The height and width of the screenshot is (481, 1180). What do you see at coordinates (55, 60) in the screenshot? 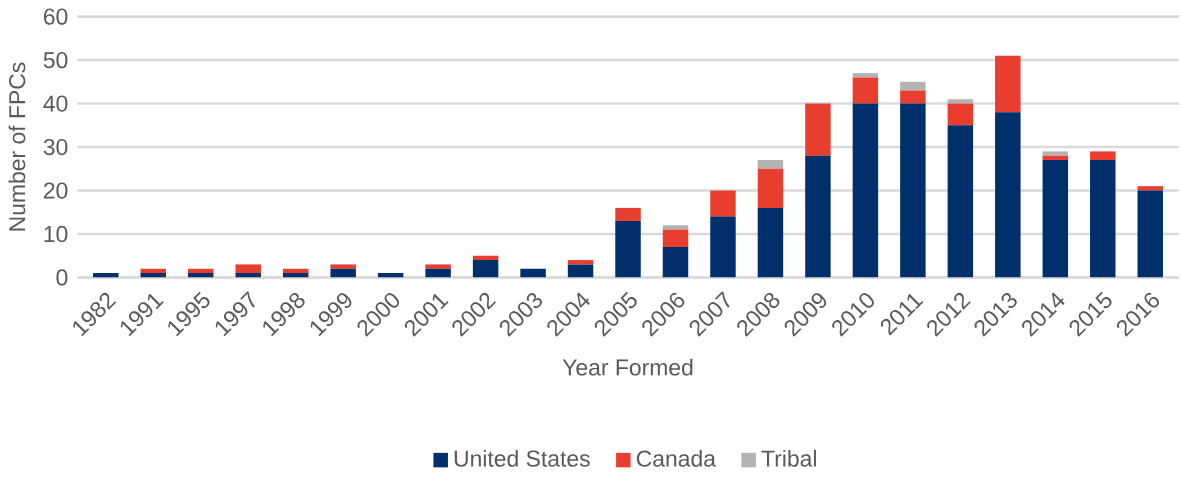
I see `y-tick-label: 50` at bounding box center [55, 60].